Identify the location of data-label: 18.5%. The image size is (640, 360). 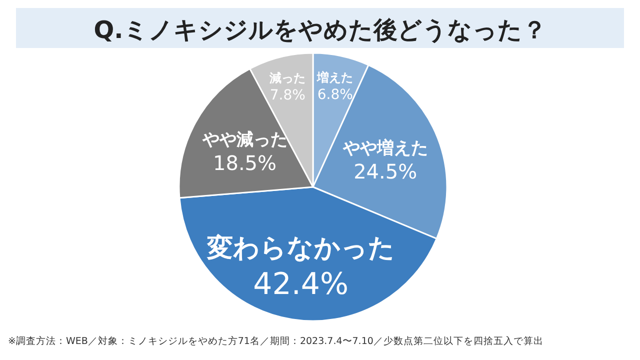
(245, 162).